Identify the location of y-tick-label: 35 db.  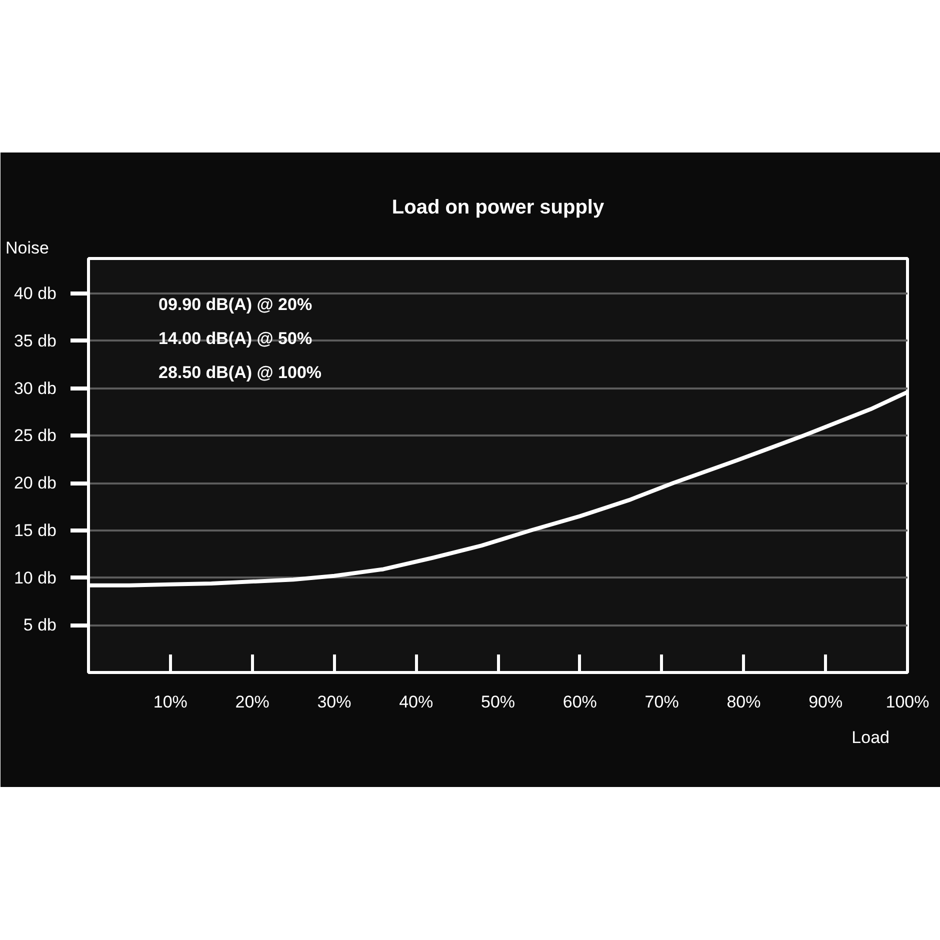
(35, 340).